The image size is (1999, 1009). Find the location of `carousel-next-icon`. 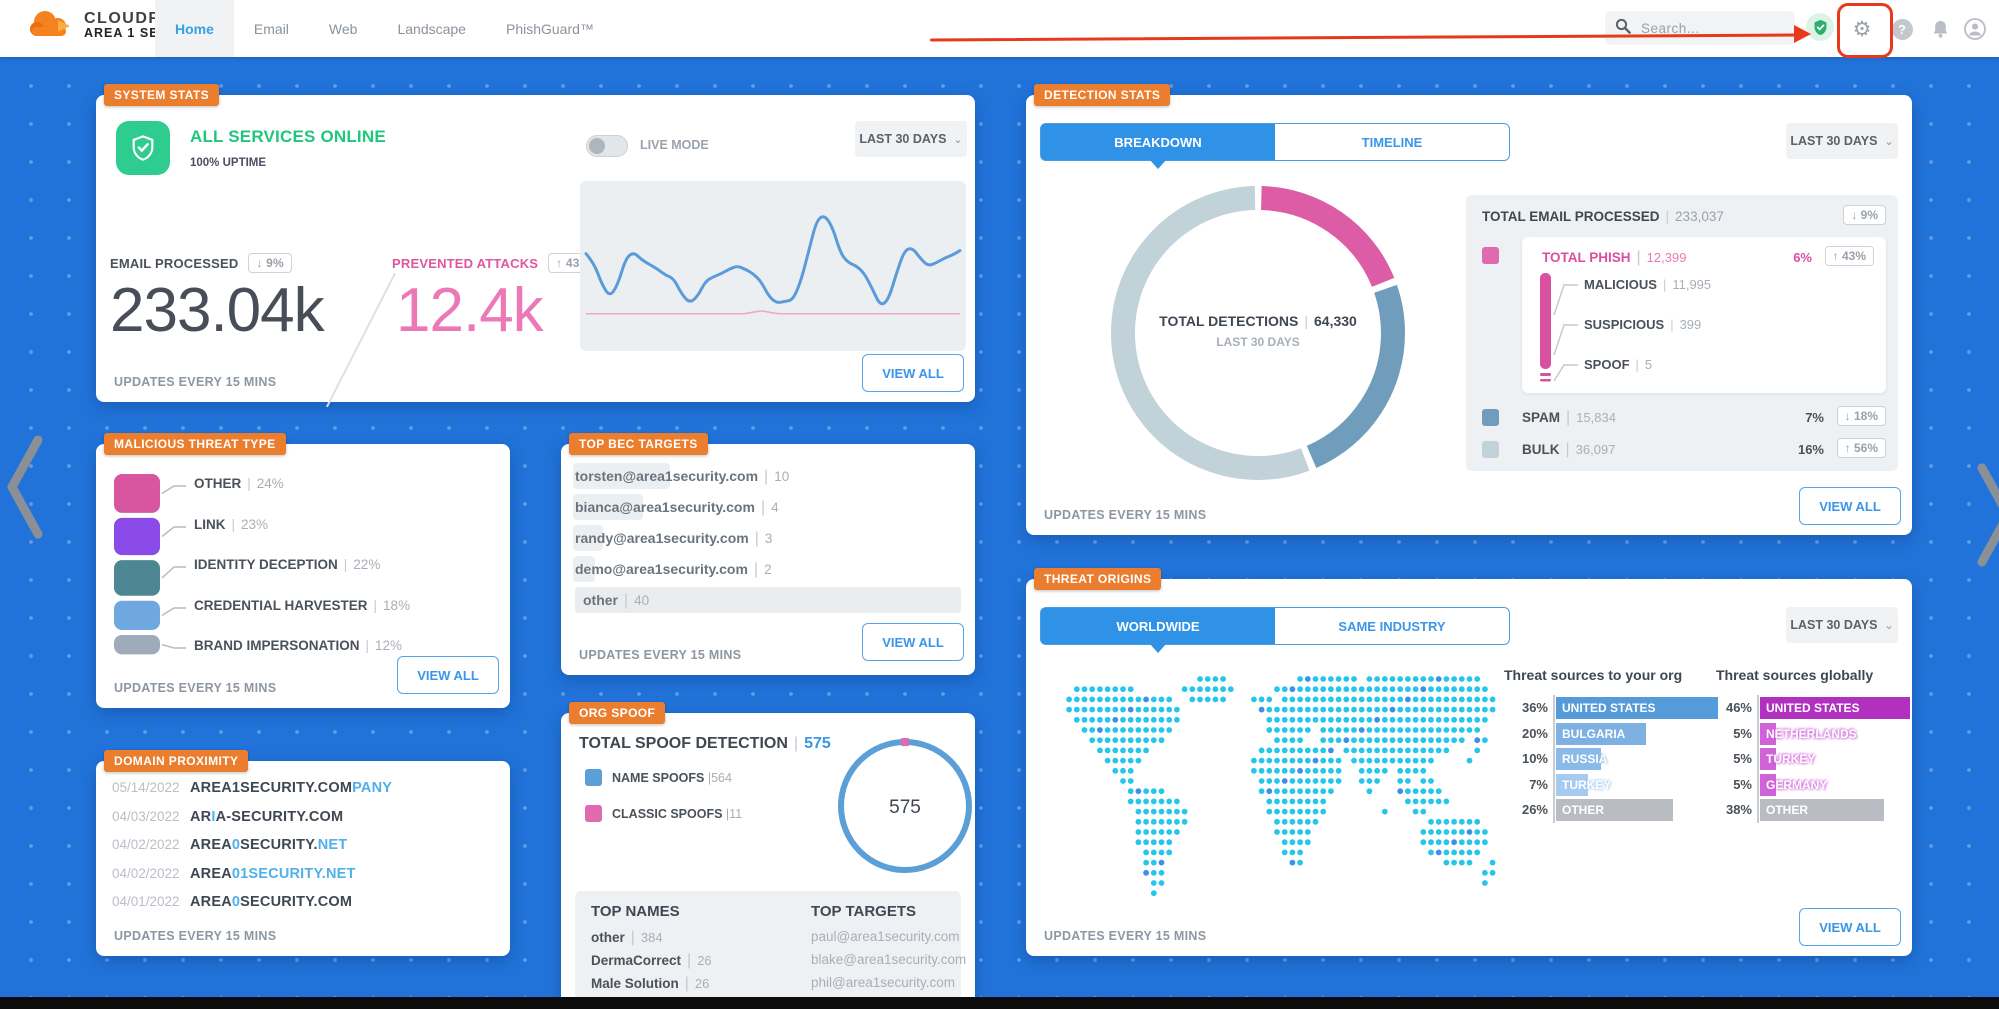

carousel-next-icon is located at coordinates (1986, 517).